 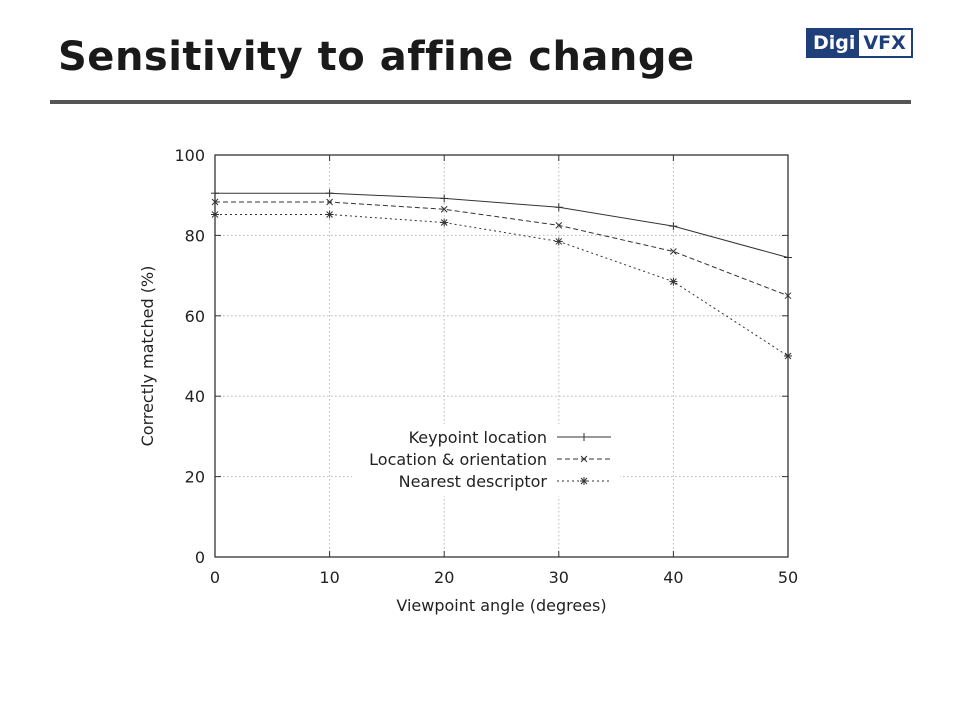 What do you see at coordinates (478, 437) in the screenshot?
I see `legend-label-1: Keypoint location` at bounding box center [478, 437].